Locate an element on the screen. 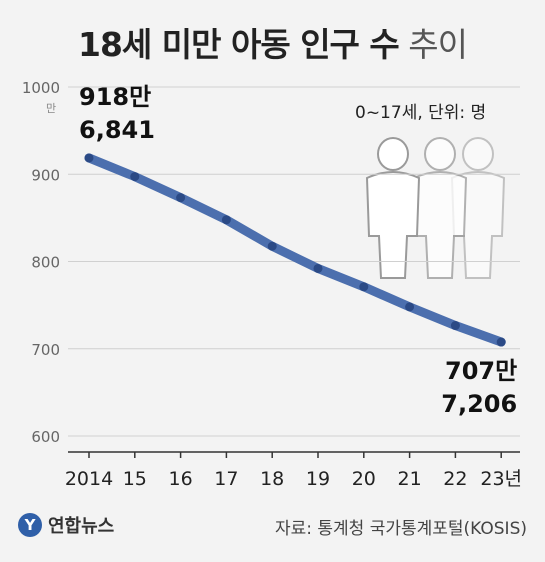 The height and width of the screenshot is (562, 545). data-label: 707만 is located at coordinates (481, 371).